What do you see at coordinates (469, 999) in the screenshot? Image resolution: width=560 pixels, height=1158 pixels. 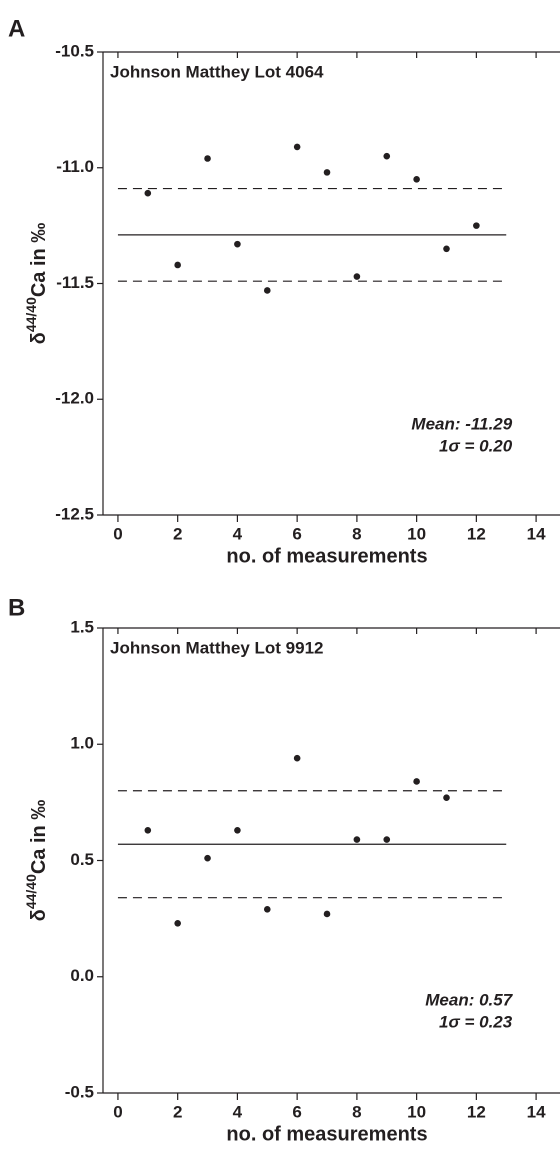 I see `annotation: Mean: 0.57` at bounding box center [469, 999].